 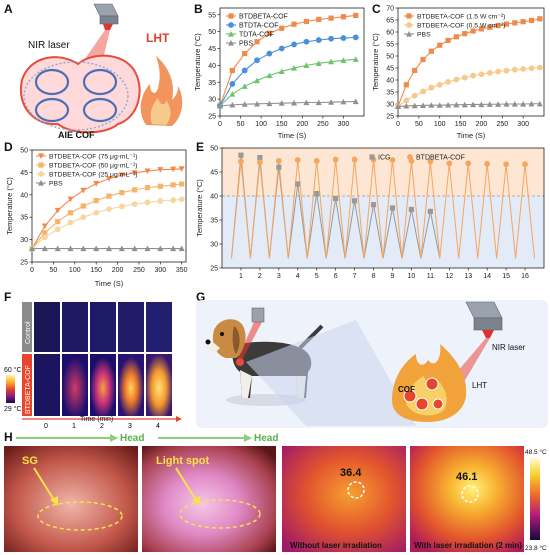 I want to click on panel-h-light-spot-label: Light spot, so click(x=182, y=461).